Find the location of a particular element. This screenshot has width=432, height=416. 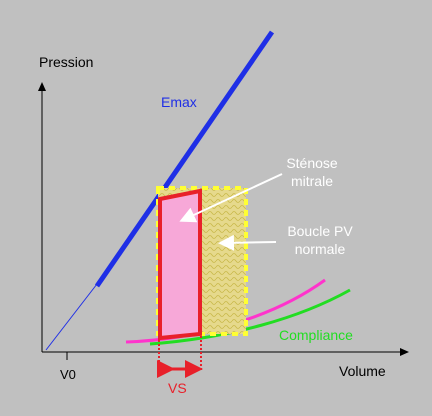

normal-loop-pointer-arrow is located at coordinates (247, 242).